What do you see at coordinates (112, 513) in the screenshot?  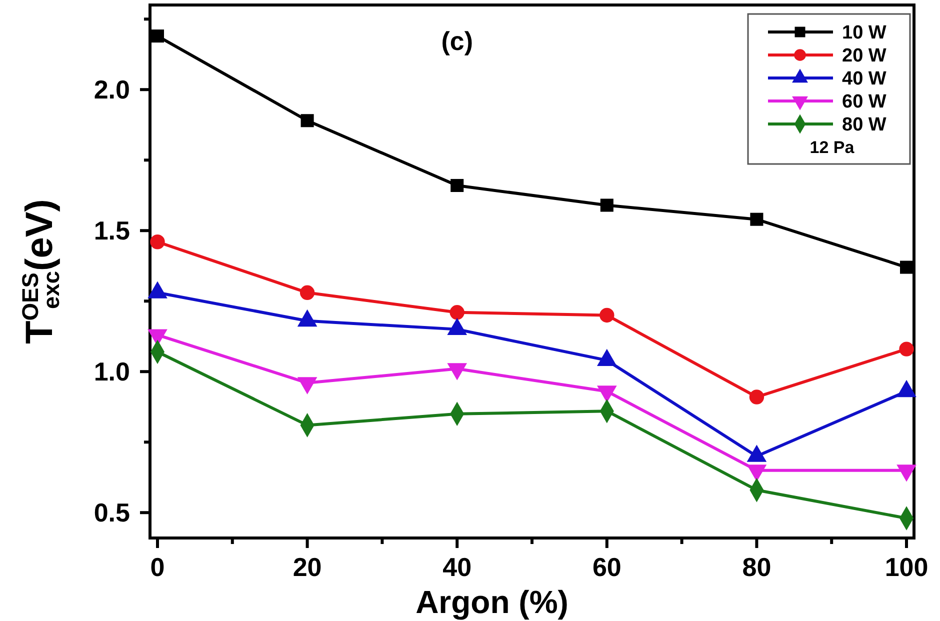 I see `y-tick-label: 0.5` at bounding box center [112, 513].